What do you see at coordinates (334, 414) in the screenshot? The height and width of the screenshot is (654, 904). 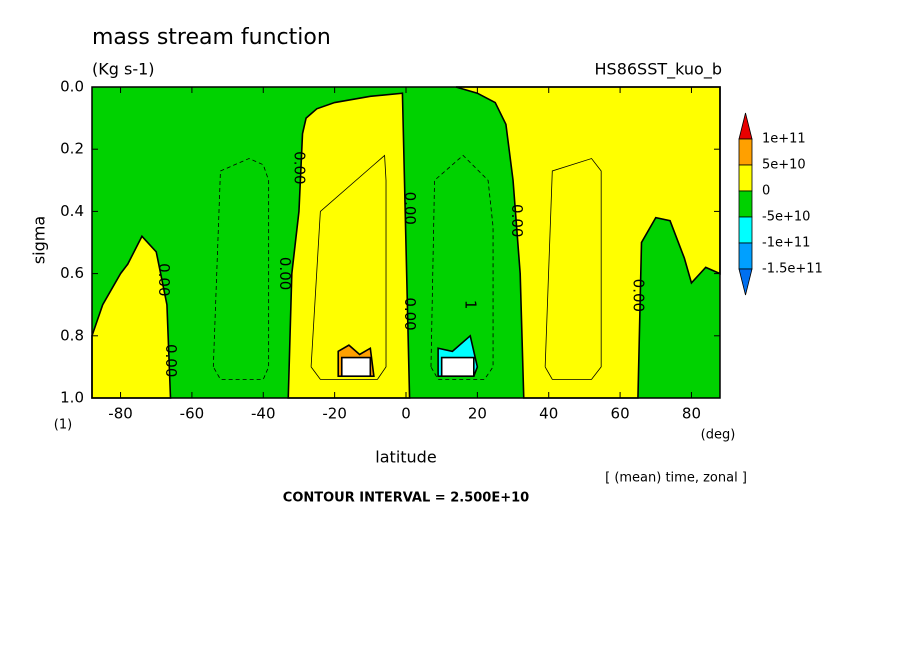 I see `x-tick-label: -20` at bounding box center [334, 414].